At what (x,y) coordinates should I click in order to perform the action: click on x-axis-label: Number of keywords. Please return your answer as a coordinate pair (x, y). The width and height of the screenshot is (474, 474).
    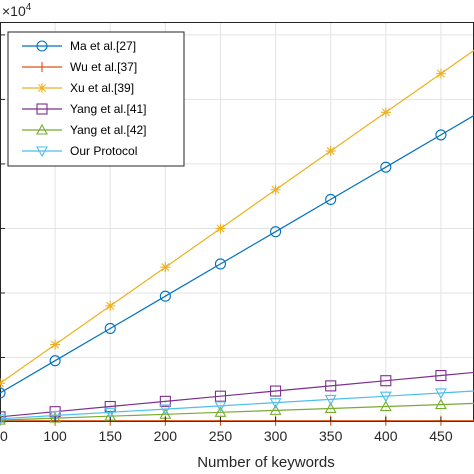
    Looking at the image, I should click on (266, 462).